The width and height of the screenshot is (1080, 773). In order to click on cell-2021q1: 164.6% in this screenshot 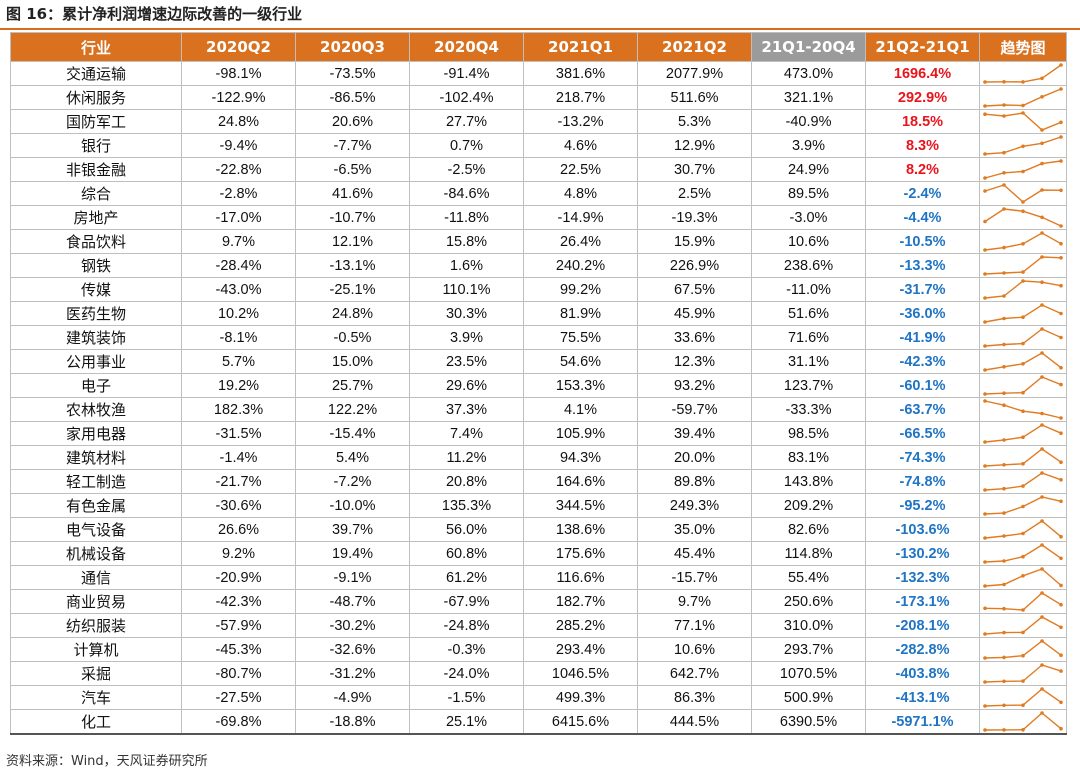, I will do `click(580, 481)`.